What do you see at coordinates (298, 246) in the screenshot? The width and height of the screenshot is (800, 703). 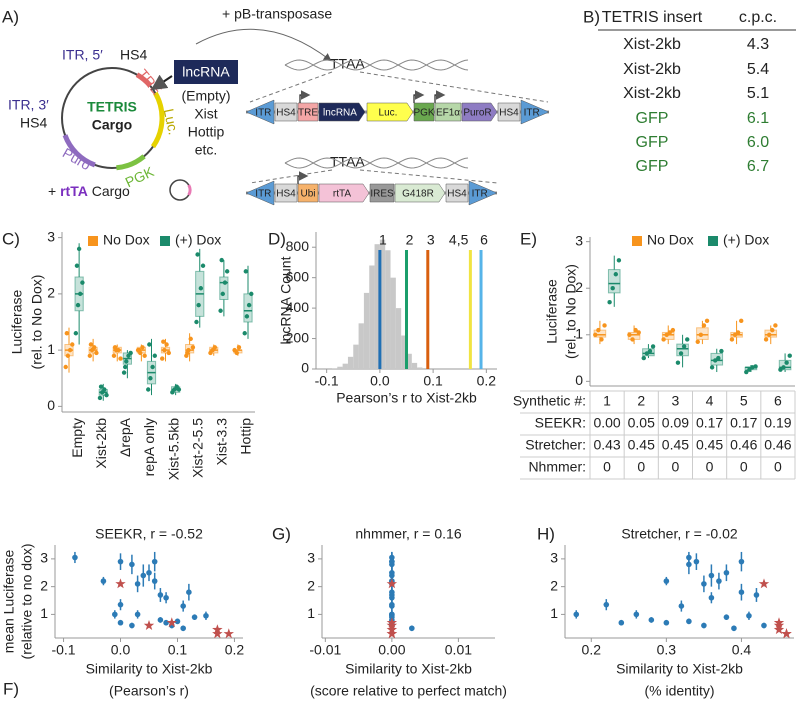 I see `y-tick-label: 800` at bounding box center [298, 246].